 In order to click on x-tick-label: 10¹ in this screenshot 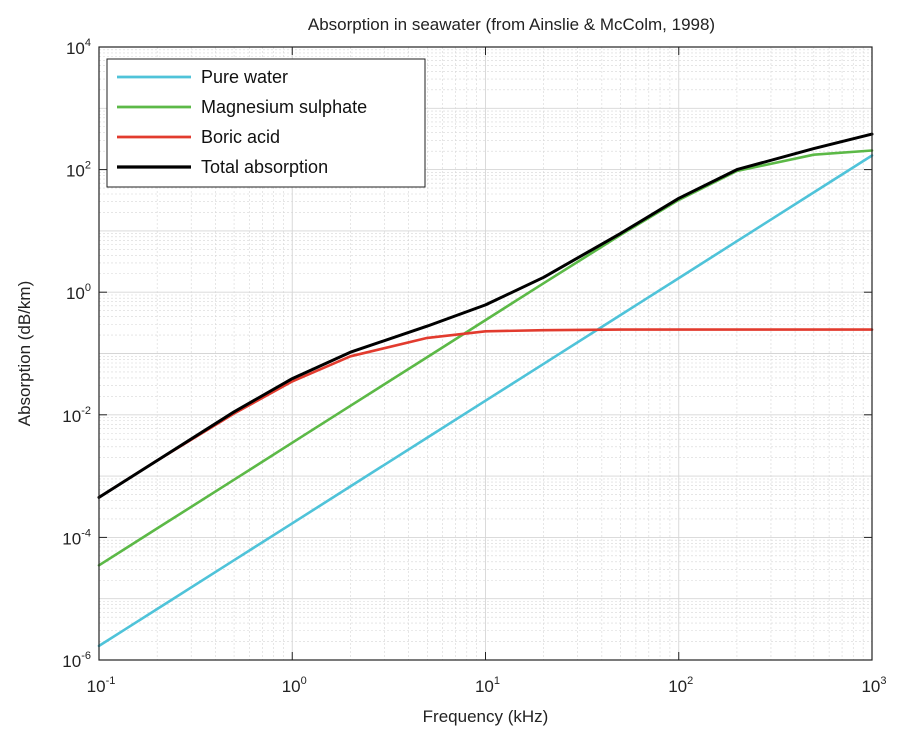, I will do `click(487, 685)`.